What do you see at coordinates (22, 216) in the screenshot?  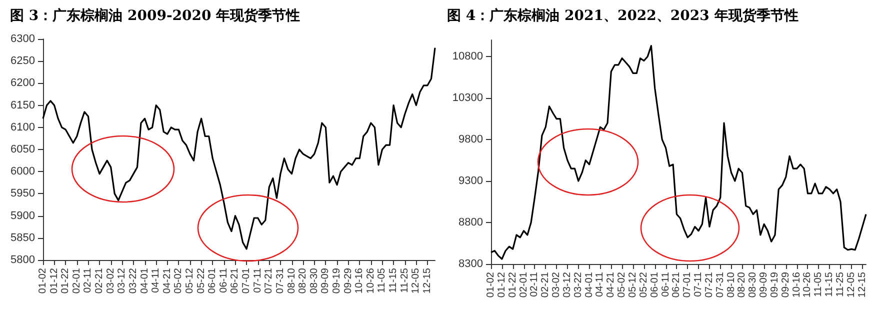 I see `y-tick-label: 5900` at bounding box center [22, 216].